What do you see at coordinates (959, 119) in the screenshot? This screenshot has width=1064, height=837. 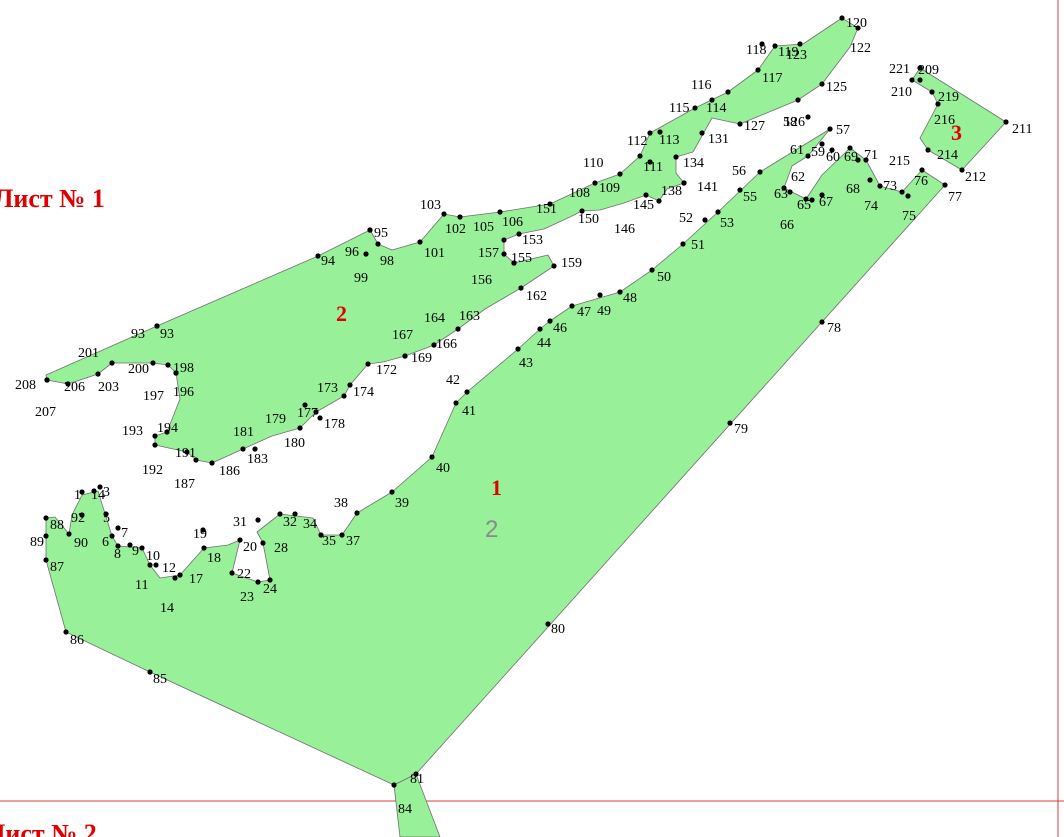 I see `parcel-3-polygon` at bounding box center [959, 119].